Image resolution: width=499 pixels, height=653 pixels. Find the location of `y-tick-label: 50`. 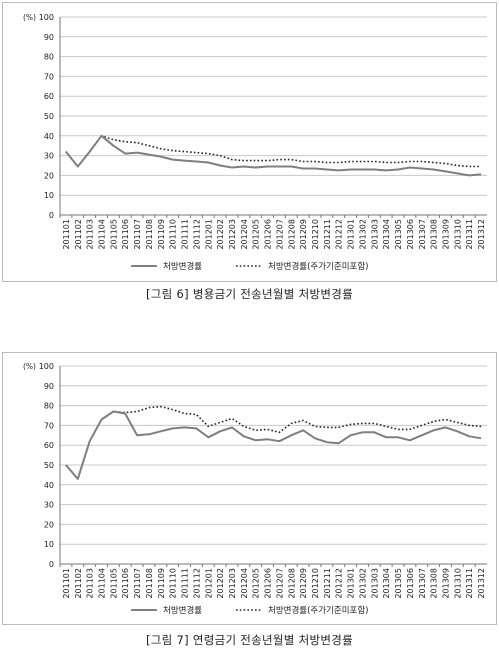

y-tick-label: 50 is located at coordinates (49, 116).